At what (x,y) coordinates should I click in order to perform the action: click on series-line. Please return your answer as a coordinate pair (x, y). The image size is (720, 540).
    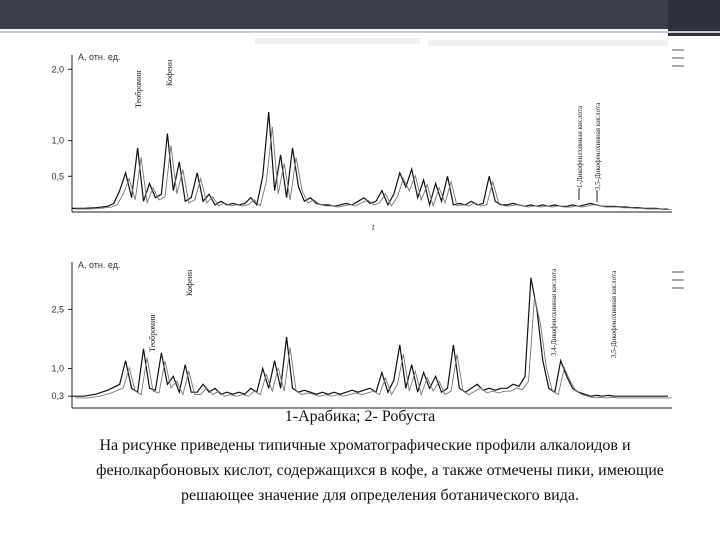
    Looking at the image, I should click on (373, 169).